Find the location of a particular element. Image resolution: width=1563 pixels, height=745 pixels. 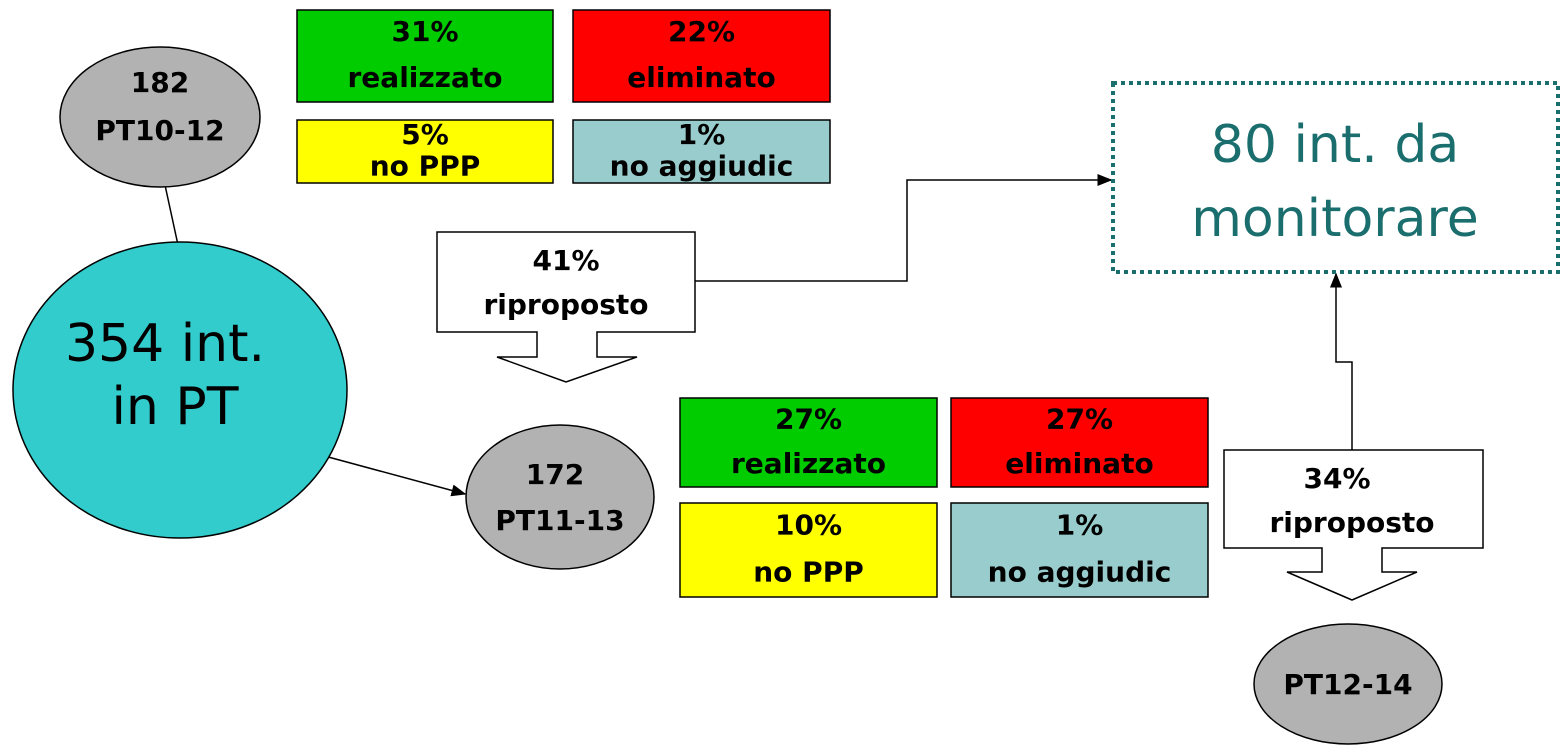

box-label: 31% is located at coordinates (424, 31).